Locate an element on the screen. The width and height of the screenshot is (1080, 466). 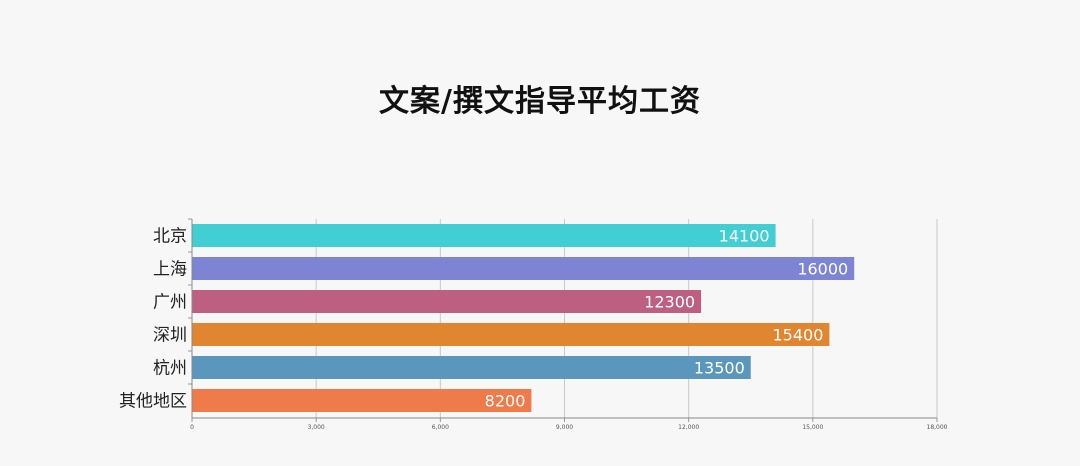
data-label-4: 13500 is located at coordinates (719, 368).